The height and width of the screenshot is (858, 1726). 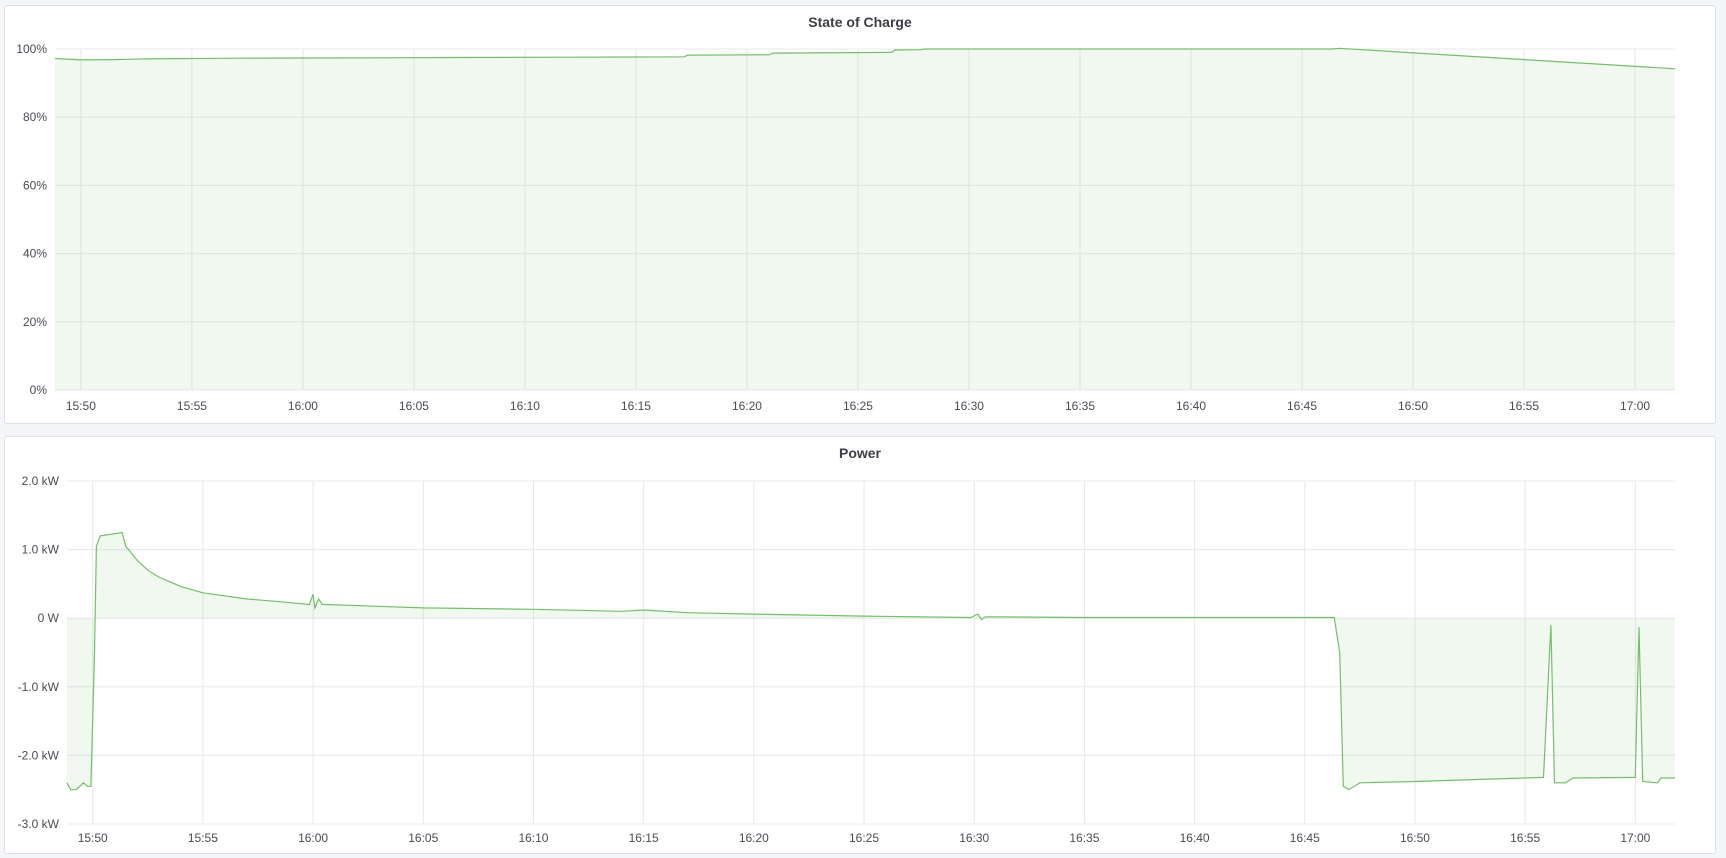 I want to click on panel-title: Power, so click(x=859, y=453).